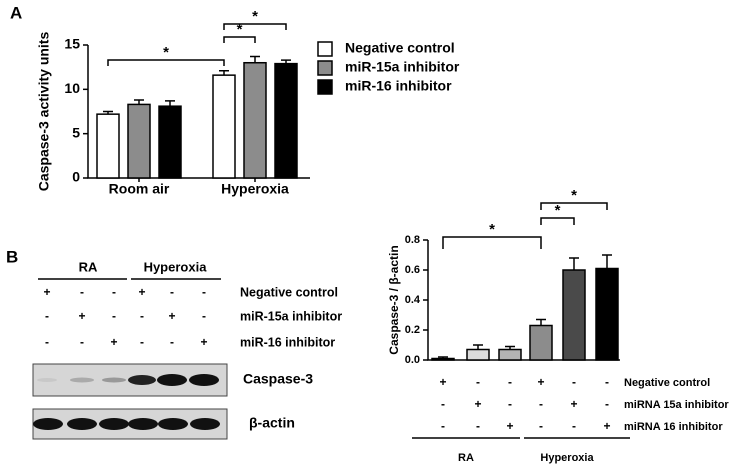 The width and height of the screenshot is (736, 465). I want to click on row-label: miR-15a inhibitor, so click(291, 316).